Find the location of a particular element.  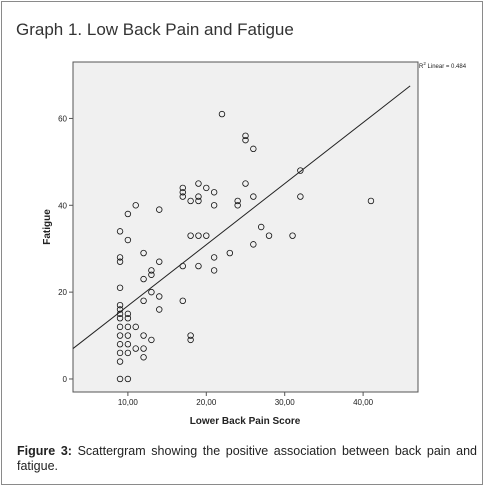

caption-label: Figure 3: is located at coordinates (44, 451).